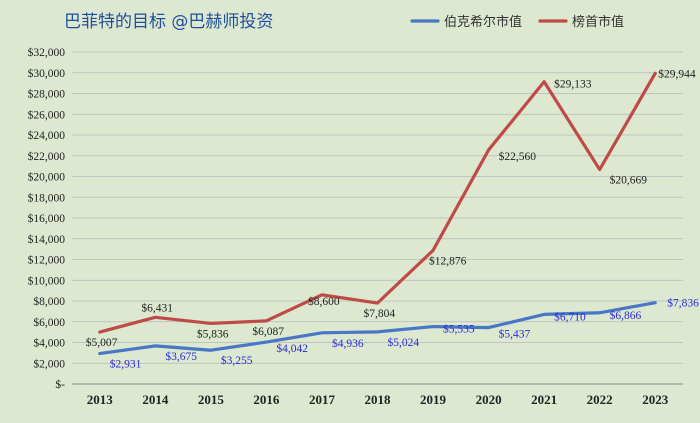 The image size is (700, 423). What do you see at coordinates (655, 399) in the screenshot?
I see `x-tick-label: 2023` at bounding box center [655, 399].